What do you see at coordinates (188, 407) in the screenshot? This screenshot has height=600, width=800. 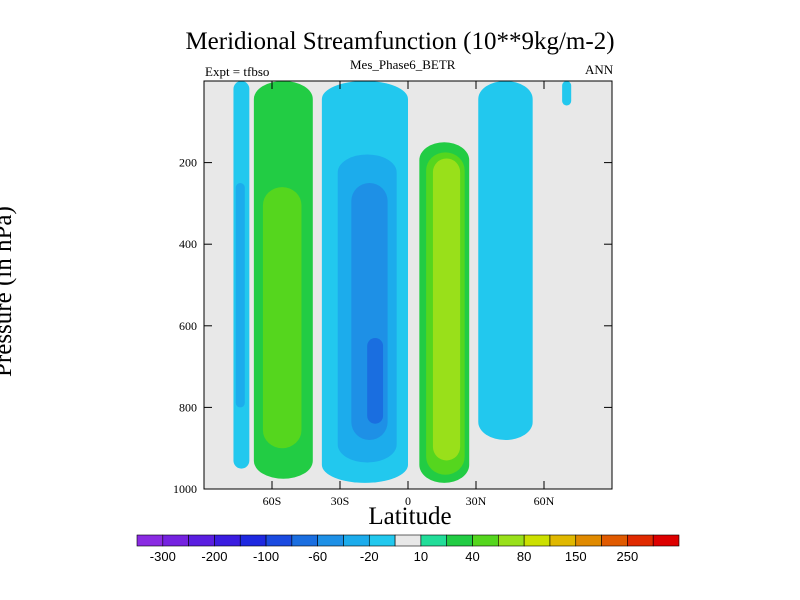 I see `y-tick-label: 800` at bounding box center [188, 407].